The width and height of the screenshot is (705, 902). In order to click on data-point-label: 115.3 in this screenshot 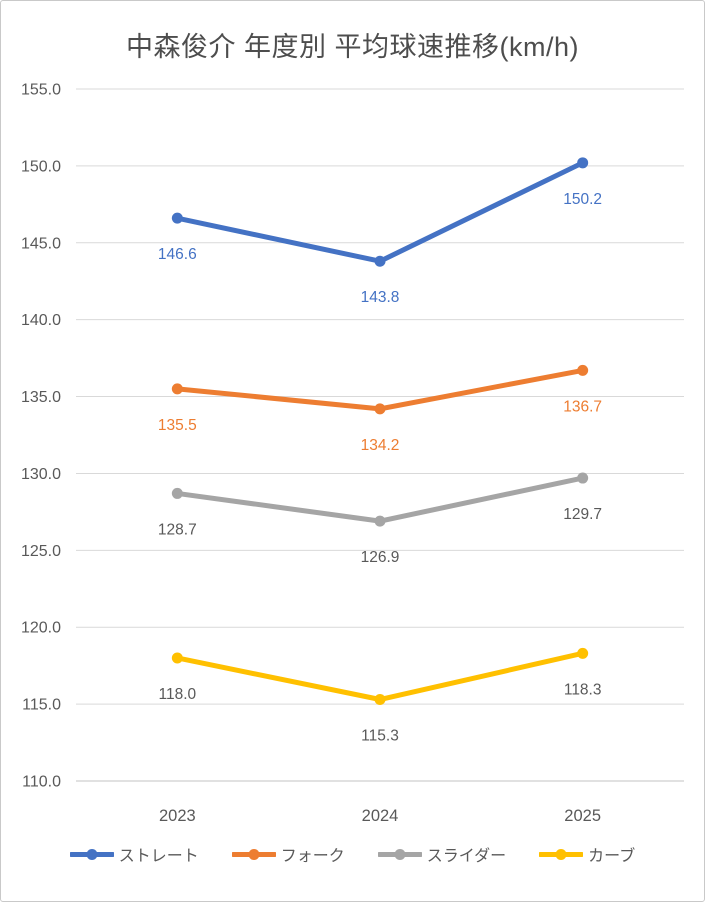, I will do `click(380, 735)`.